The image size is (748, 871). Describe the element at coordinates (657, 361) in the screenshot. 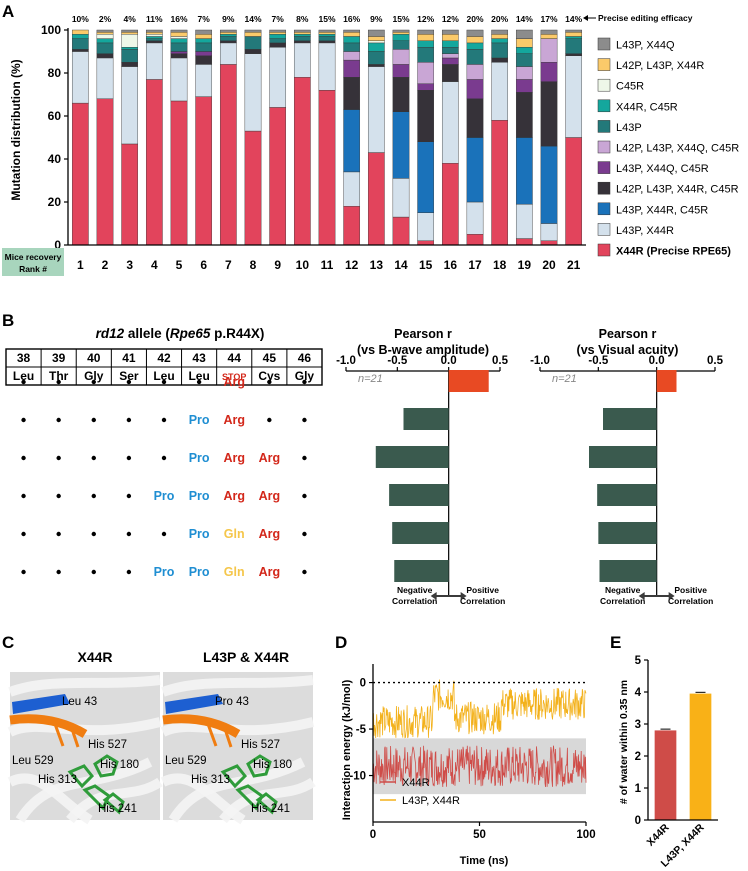

I see `pearson-2-tick-label-0.0: 0.0` at that location.